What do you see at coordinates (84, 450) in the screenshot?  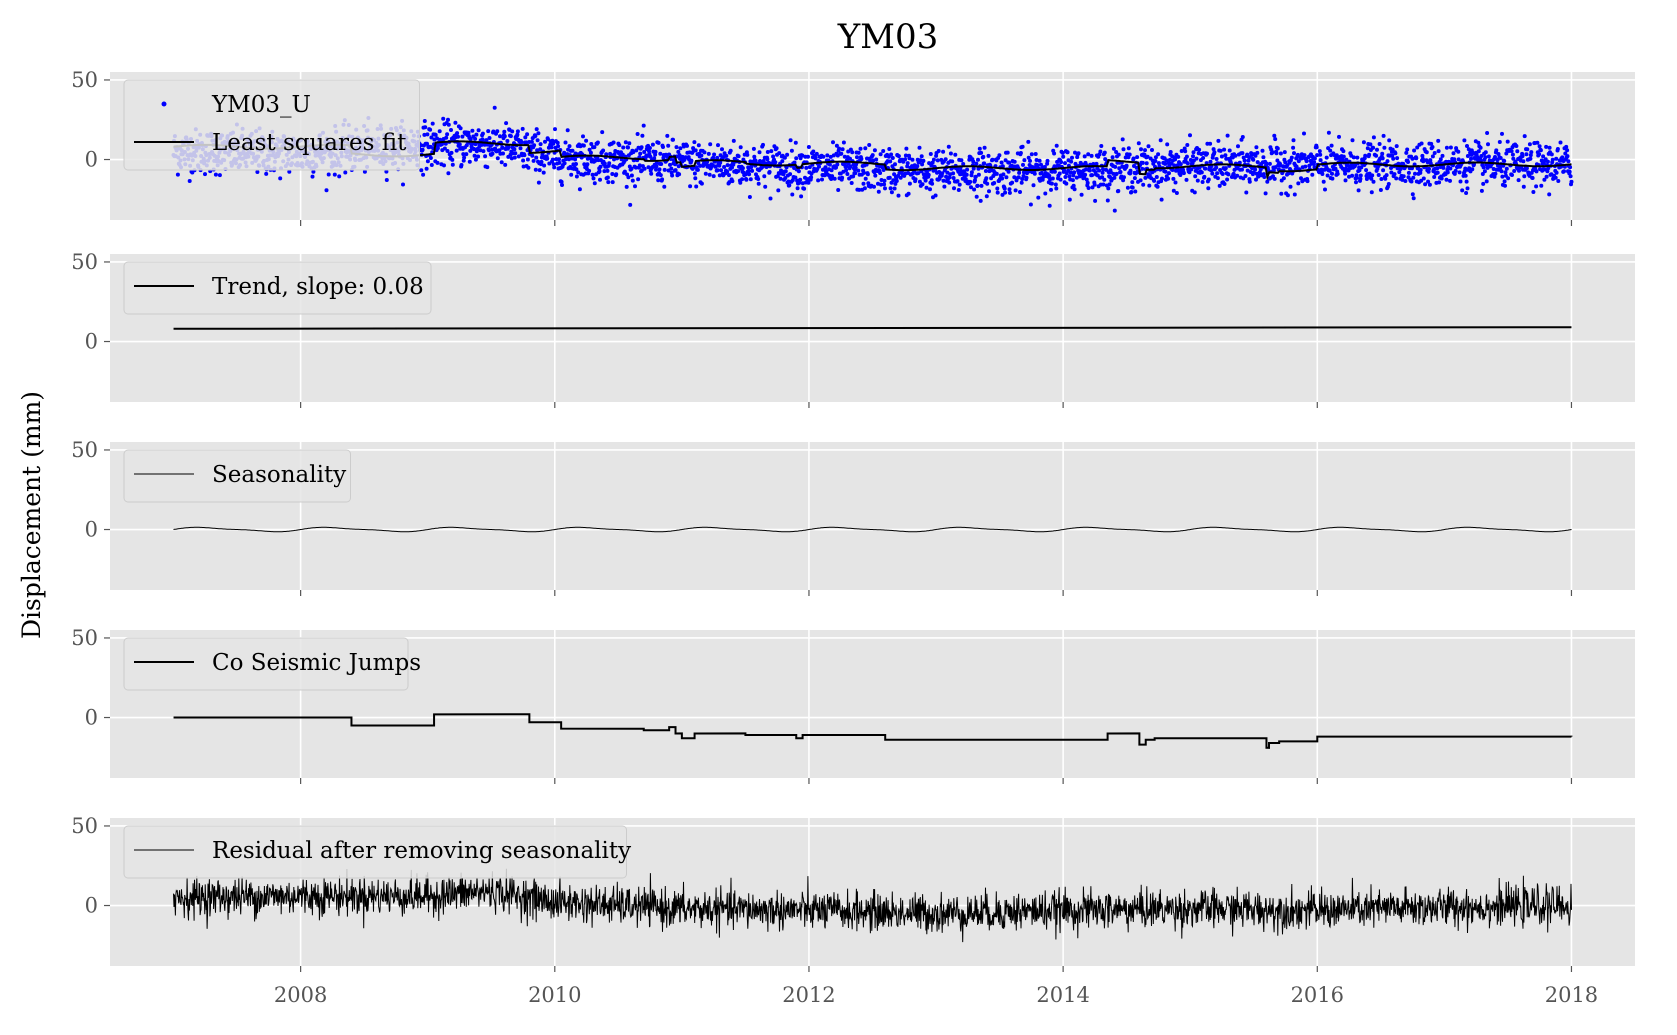 I see `y-tick-label: 50` at bounding box center [84, 450].